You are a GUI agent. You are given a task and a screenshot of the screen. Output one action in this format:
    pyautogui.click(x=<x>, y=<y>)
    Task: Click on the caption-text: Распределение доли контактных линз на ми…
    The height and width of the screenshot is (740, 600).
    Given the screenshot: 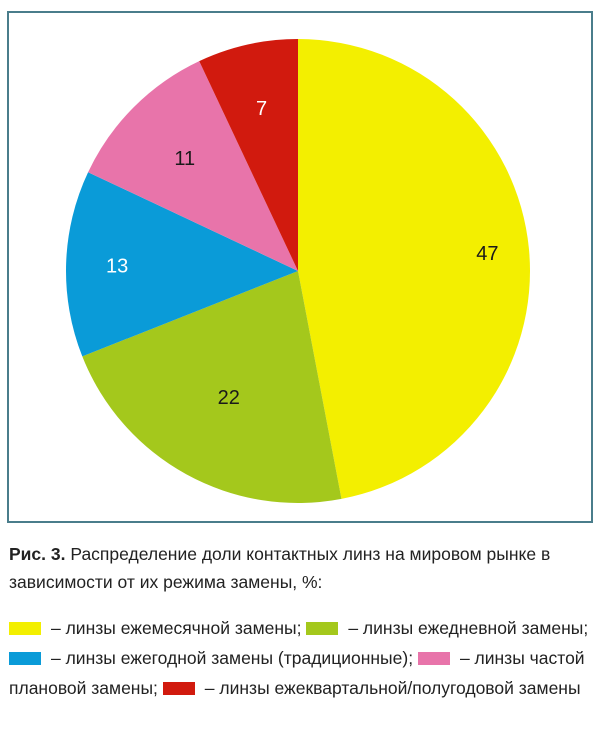 What is the action you would take?
    pyautogui.click(x=280, y=568)
    